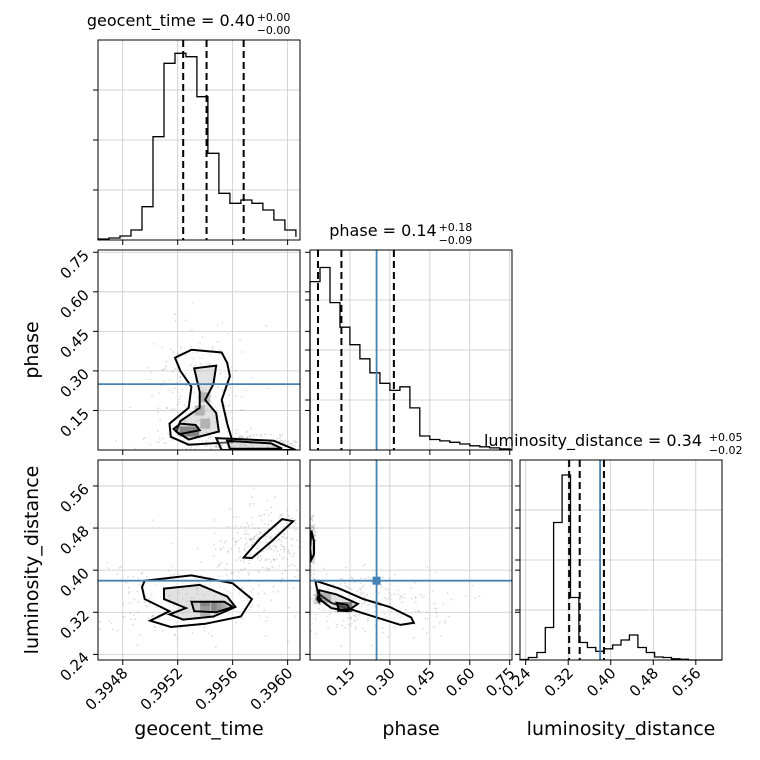  I want to click on title-luminosity_distance: luminosity_distance = 0.34, so click(593, 441).